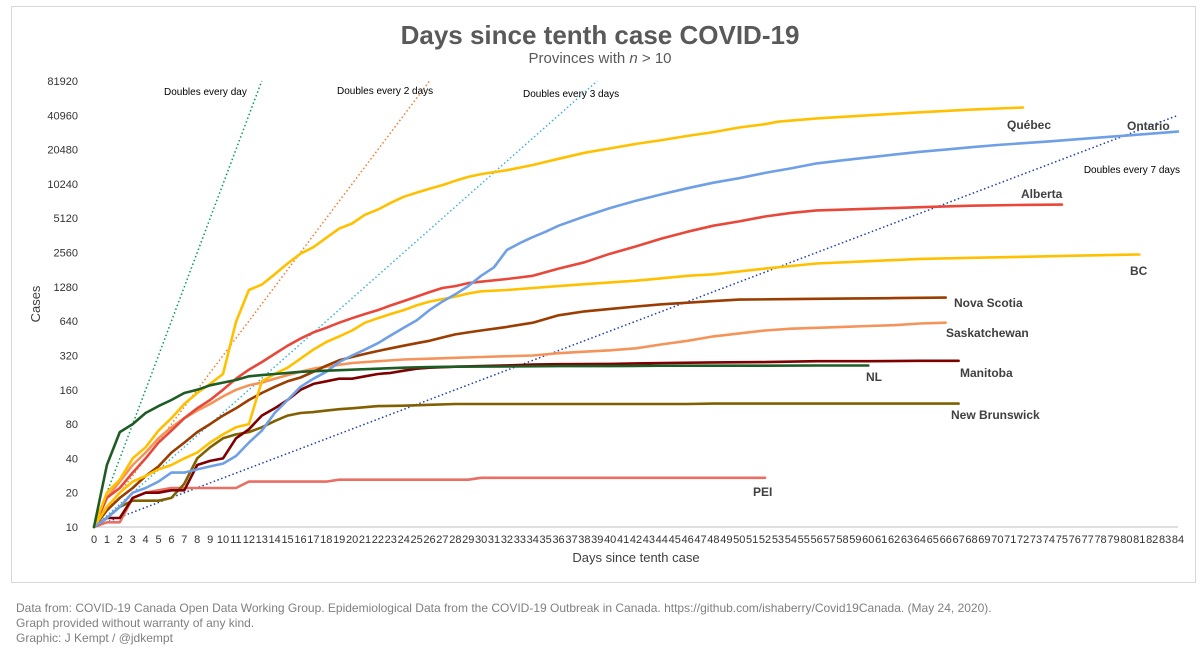  What do you see at coordinates (894, 540) in the screenshot?
I see `x-tick-label: 62` at bounding box center [894, 540].